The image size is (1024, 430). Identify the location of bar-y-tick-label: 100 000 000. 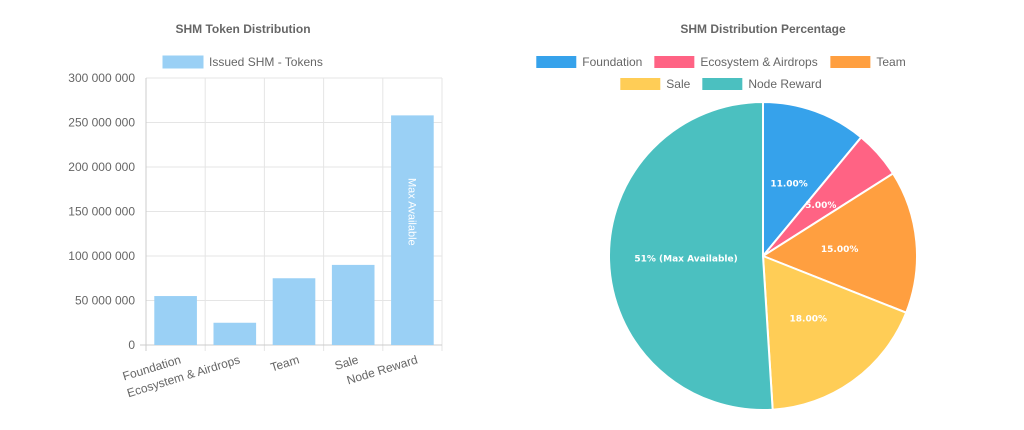
(101, 256).